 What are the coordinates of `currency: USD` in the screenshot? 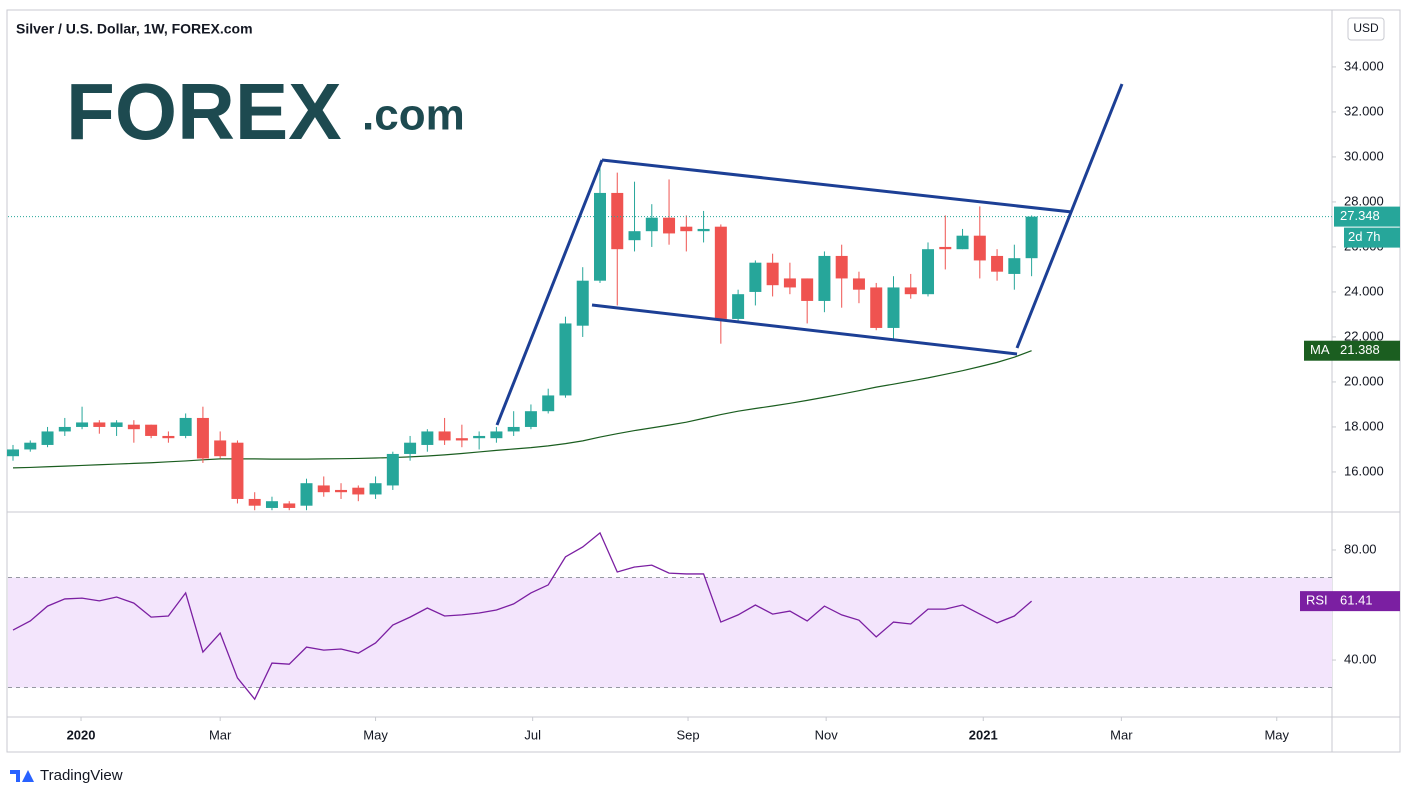 It's located at (1366, 28).